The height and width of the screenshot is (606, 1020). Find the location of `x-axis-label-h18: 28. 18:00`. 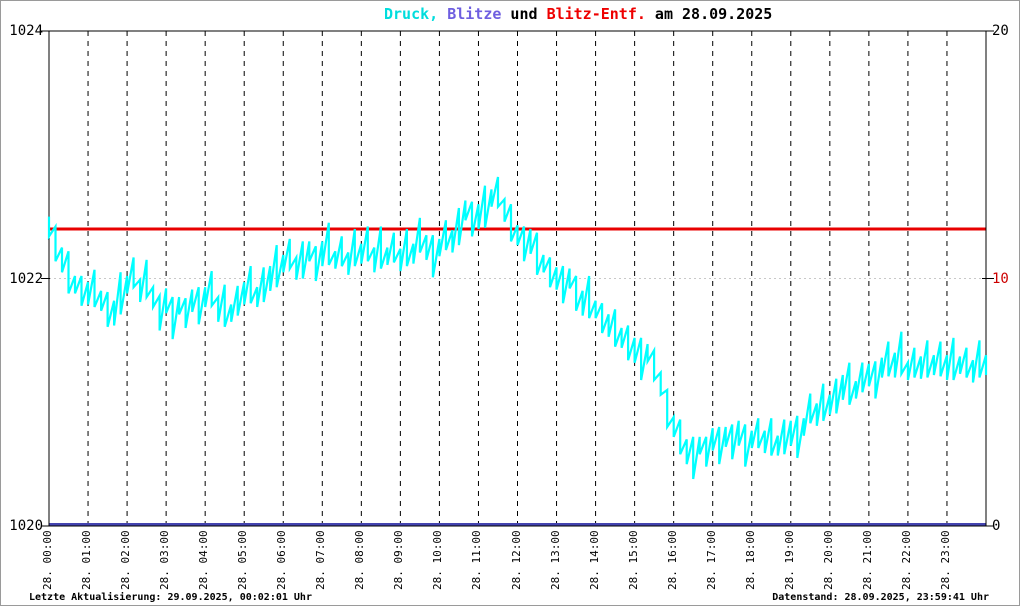

x-axis-label-h18: 28. 18:00 is located at coordinates (750, 560).